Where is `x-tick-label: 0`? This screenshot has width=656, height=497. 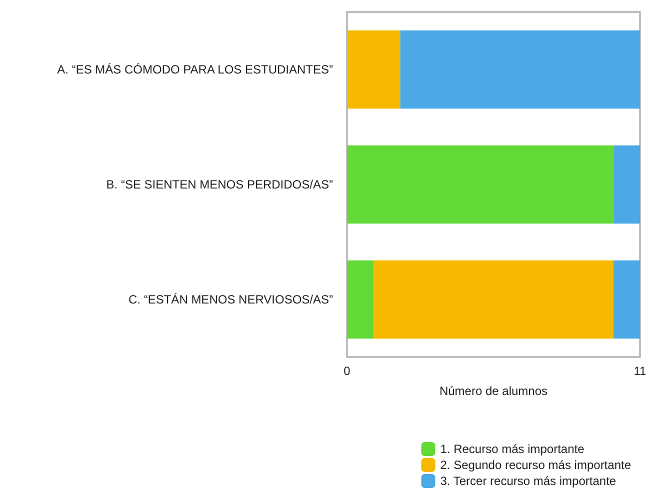 x-tick-label: 0 is located at coordinates (347, 371).